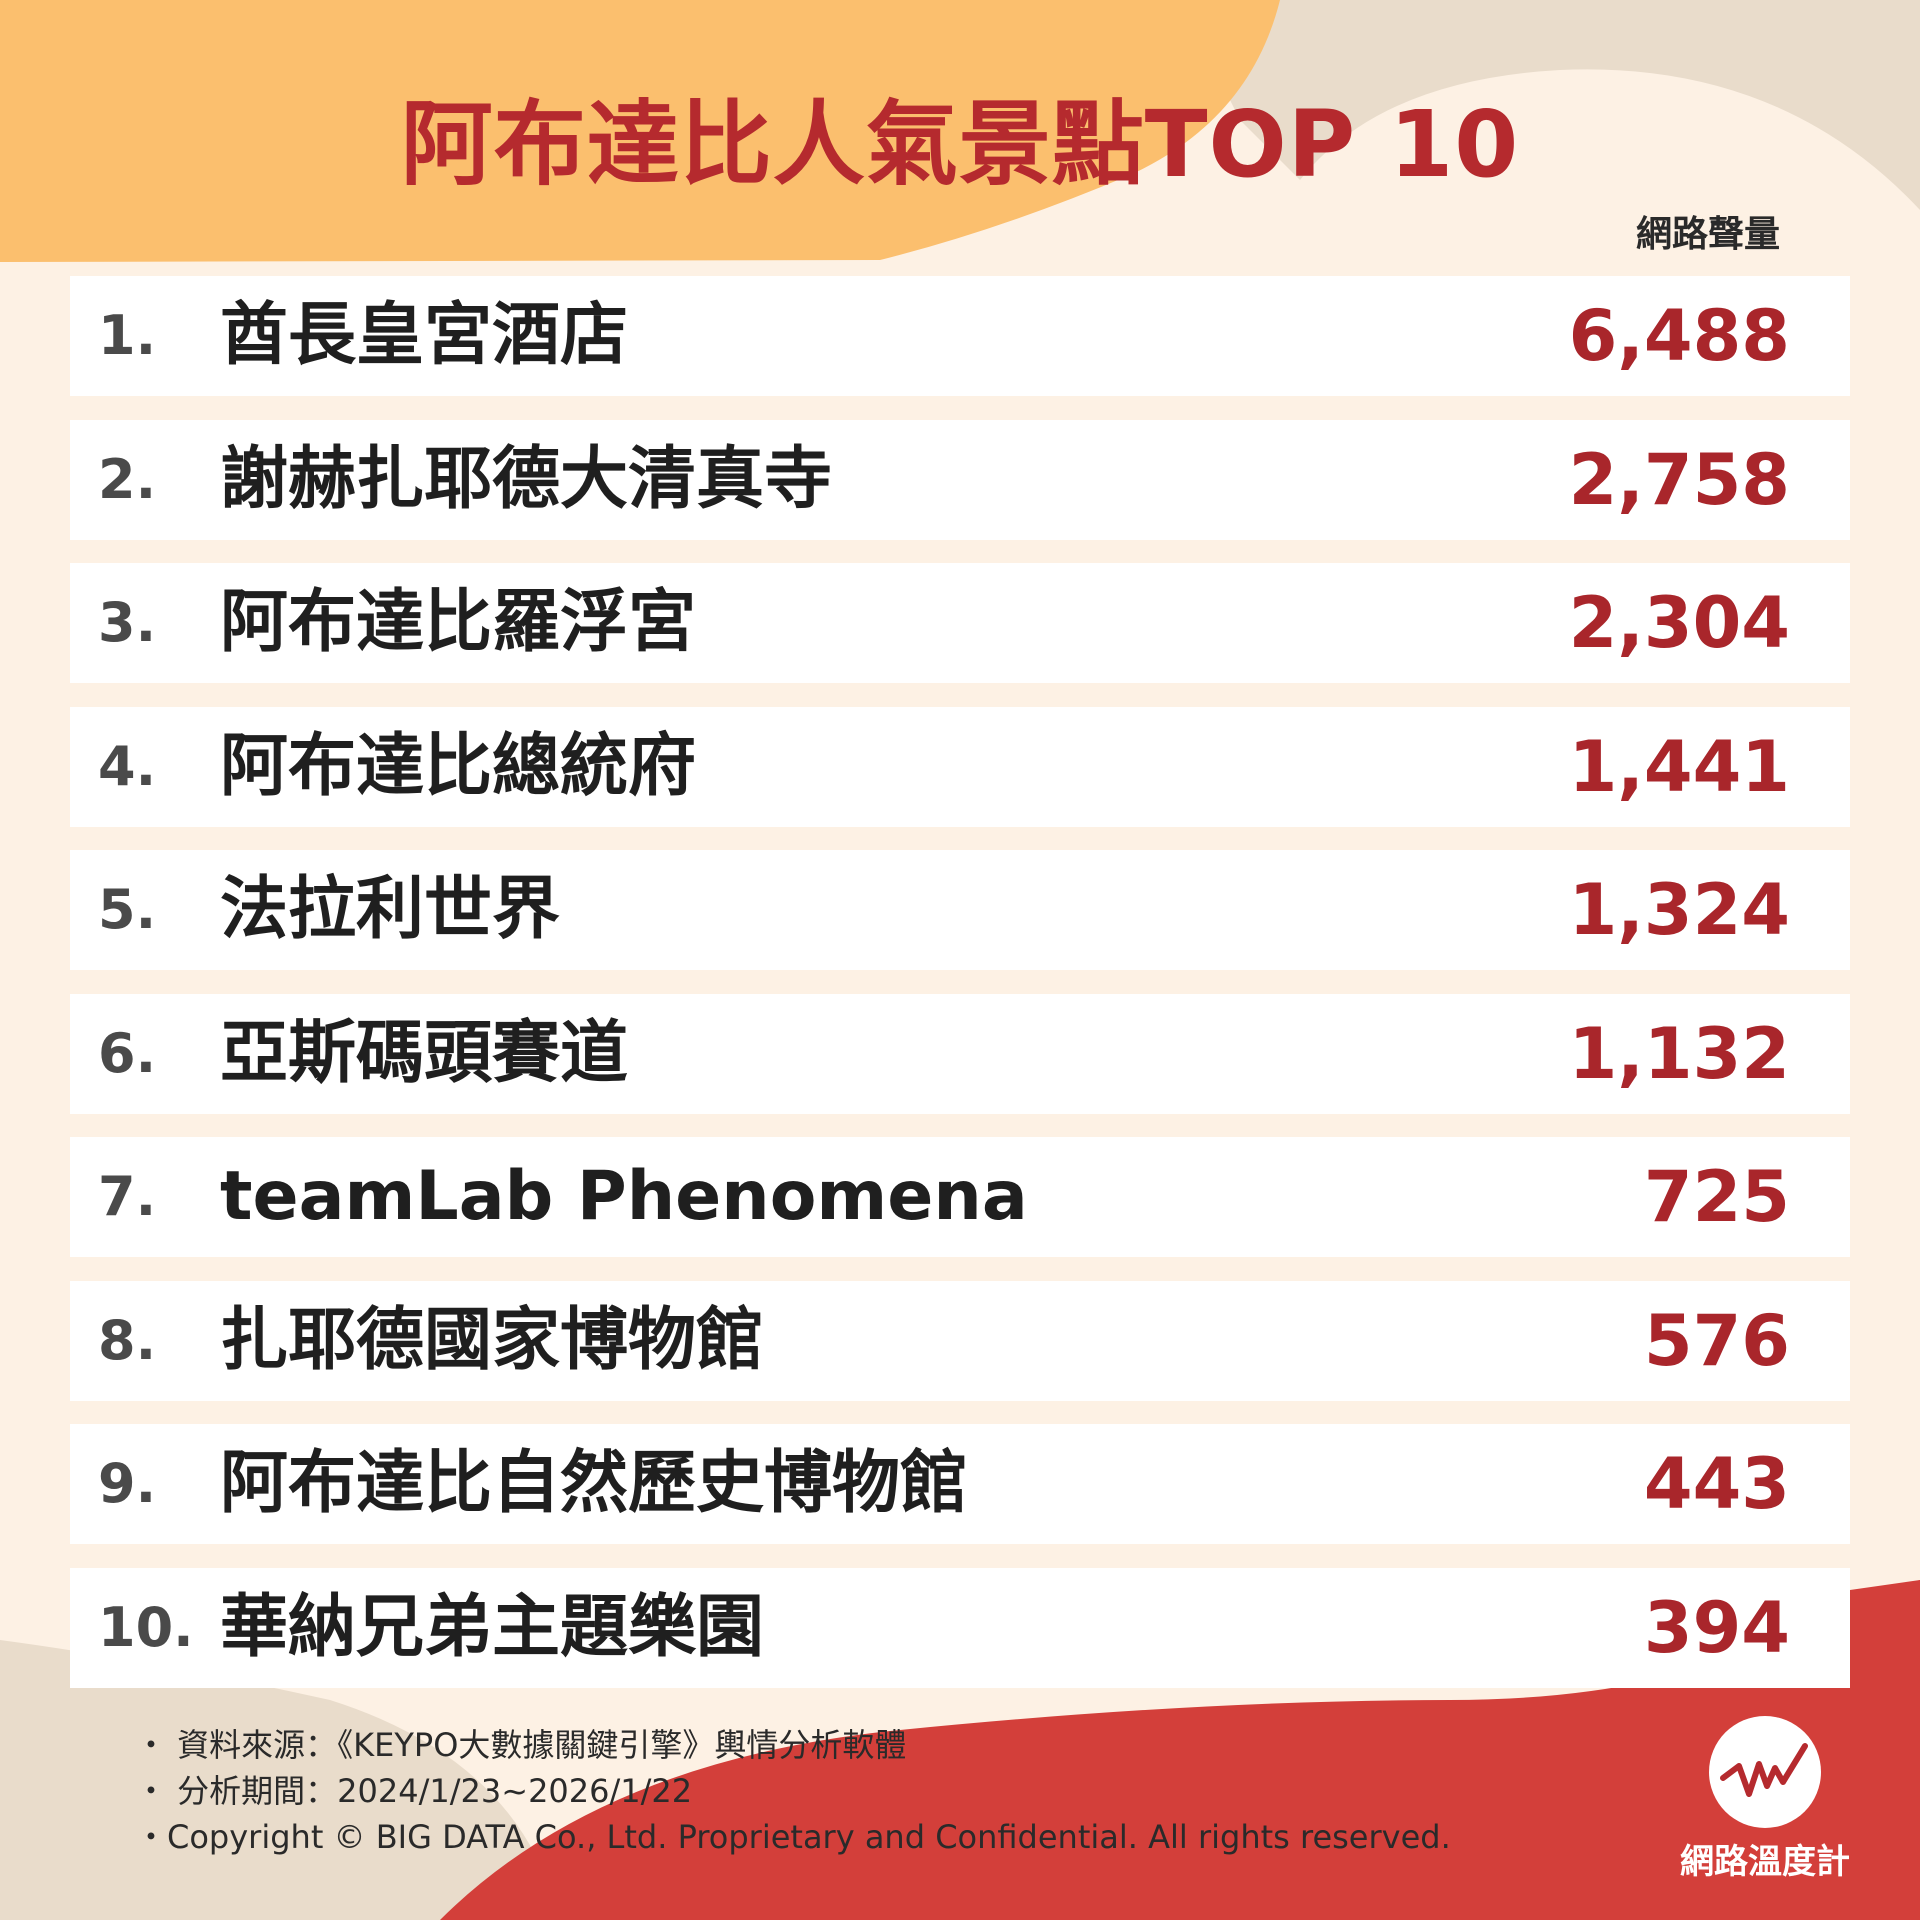 Image resolution: width=1920 pixels, height=1920 pixels. Describe the element at coordinates (1679, 336) in the screenshot. I see `volume-value: 6,488` at that location.